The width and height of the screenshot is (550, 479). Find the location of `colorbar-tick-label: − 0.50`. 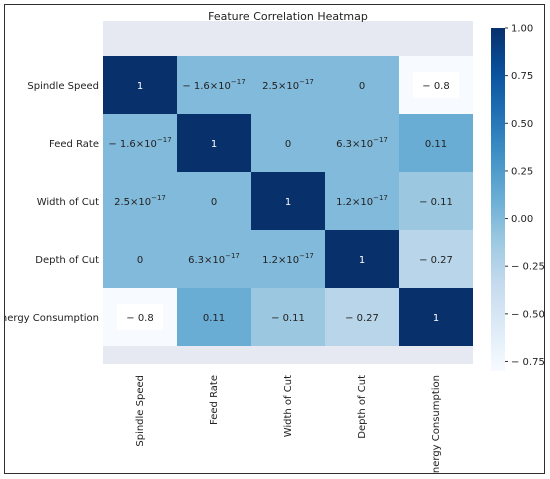

colorbar-tick-label: − 0.50 is located at coordinates (527, 314).